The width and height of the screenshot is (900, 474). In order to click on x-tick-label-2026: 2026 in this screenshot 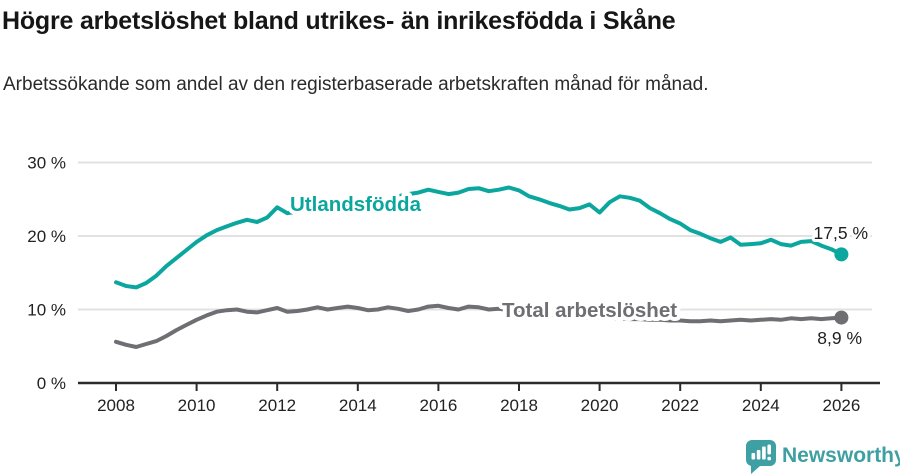, I will do `click(841, 405)`.